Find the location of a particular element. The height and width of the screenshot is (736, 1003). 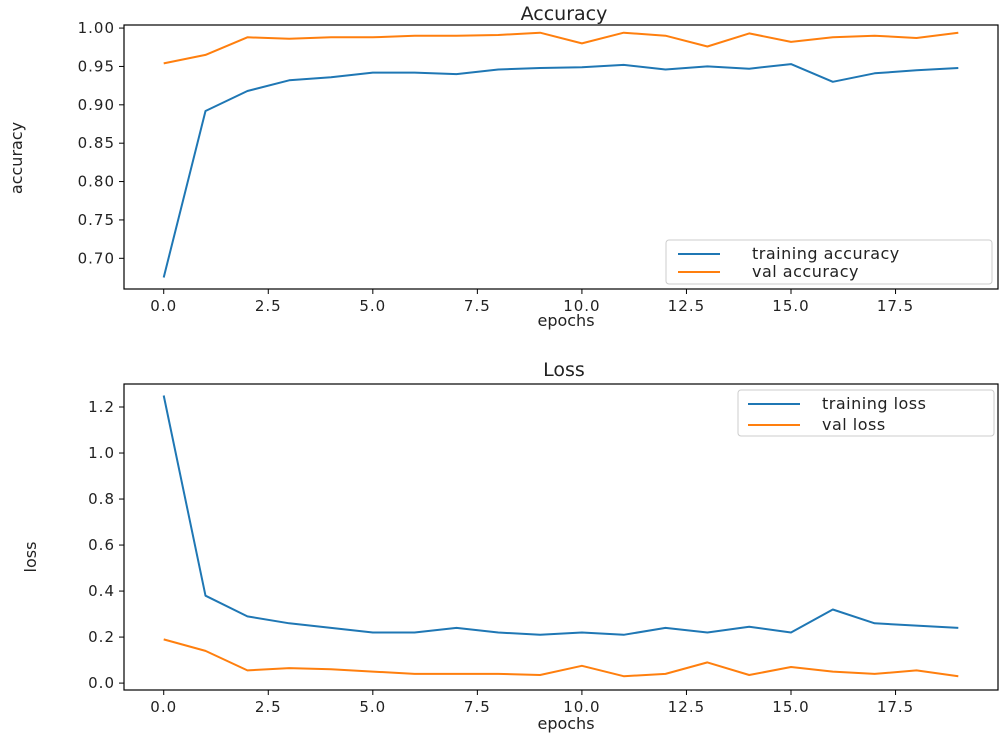

y-tick-label: 0.0 is located at coordinates (101, 683).